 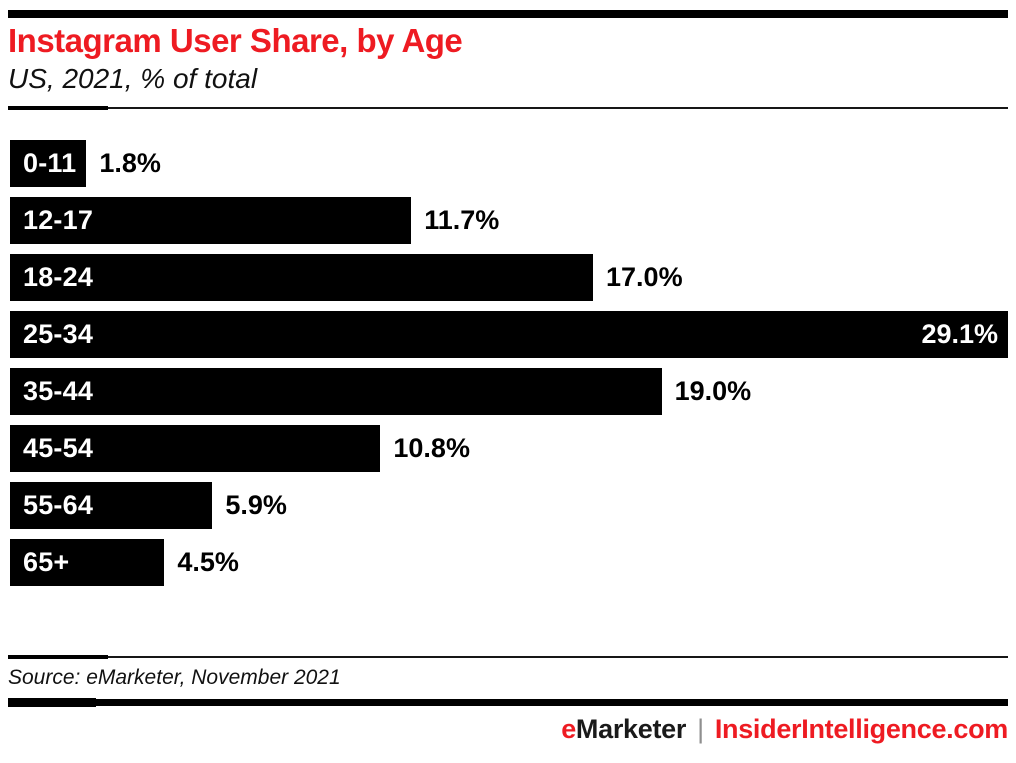 I want to click on header-divider, so click(x=508, y=108).